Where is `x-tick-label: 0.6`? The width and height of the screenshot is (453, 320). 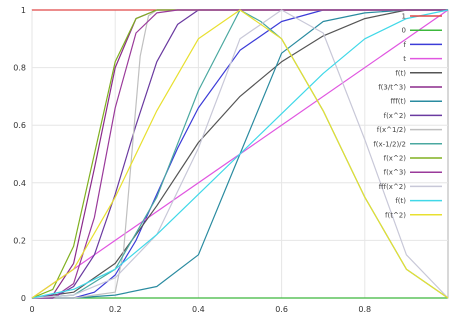
x-tick-label: 0.6 is located at coordinates (281, 309).